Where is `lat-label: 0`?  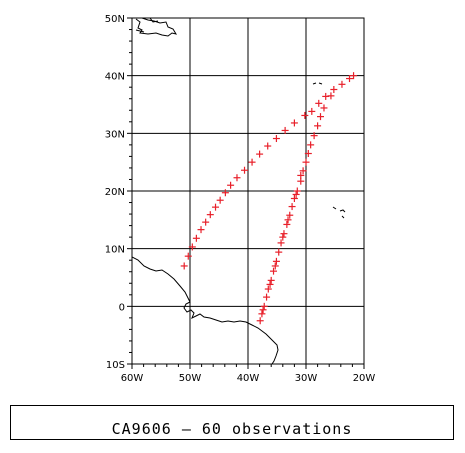
lat-label: 0 is located at coordinates (122, 307).